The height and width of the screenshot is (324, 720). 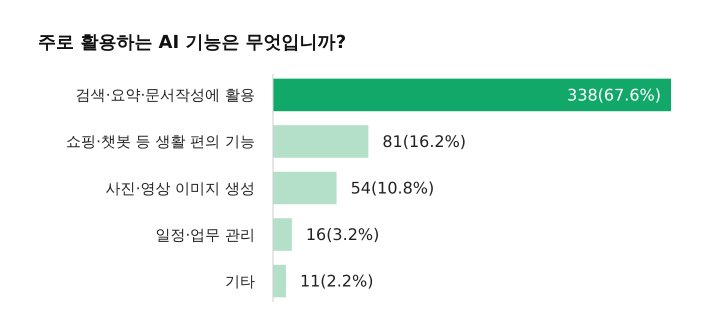 What do you see at coordinates (192, 42) in the screenshot?
I see `chart-title: 주로 활용하는 AI 기능은 무엇입니까?` at bounding box center [192, 42].